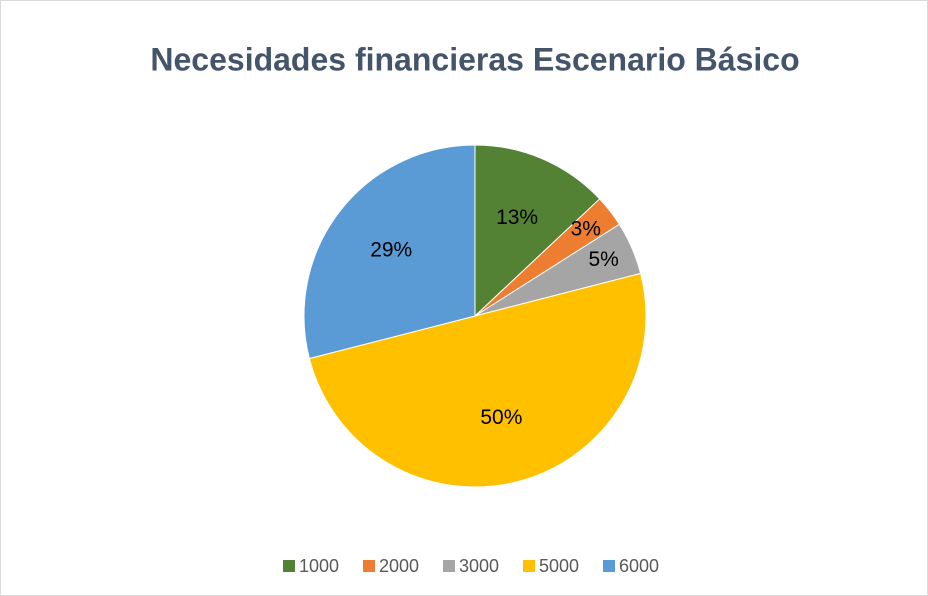 This screenshot has height=596, width=928. Describe the element at coordinates (479, 566) in the screenshot. I see `legend-label: 3000` at that location.